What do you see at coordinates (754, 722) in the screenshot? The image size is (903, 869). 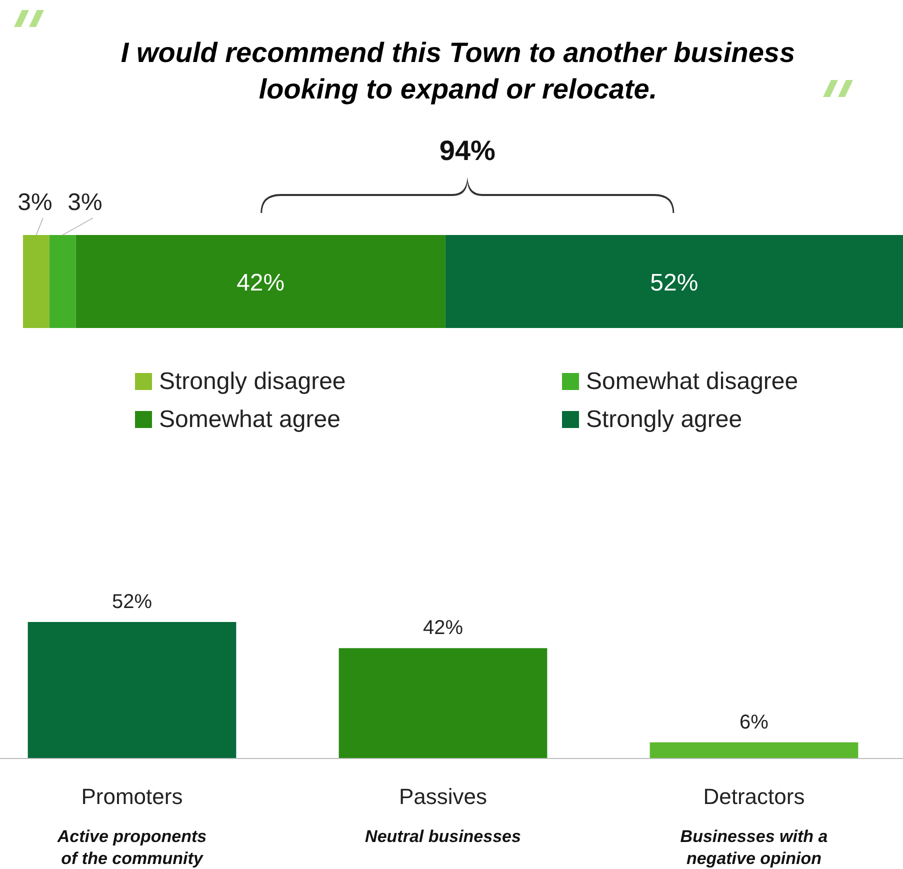 I see `data-label: 6%` at bounding box center [754, 722].